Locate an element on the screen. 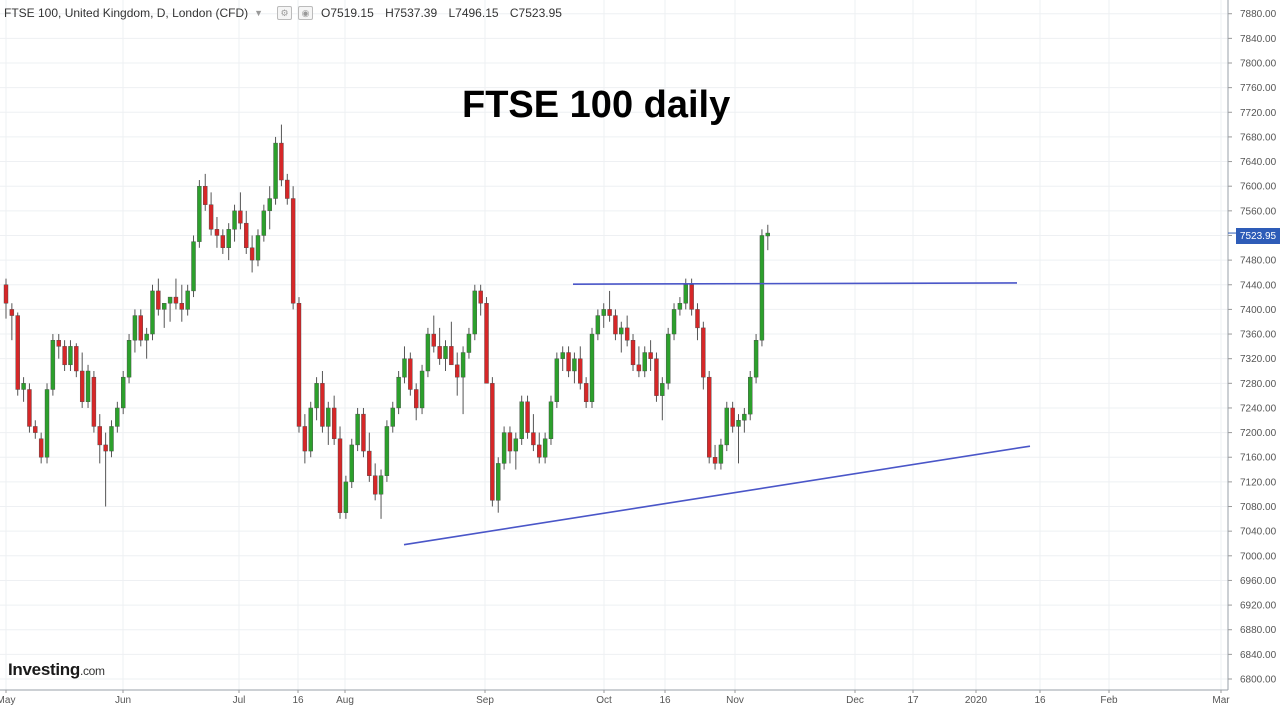  y-tick-label: 7880.00 is located at coordinates (1258, 14).